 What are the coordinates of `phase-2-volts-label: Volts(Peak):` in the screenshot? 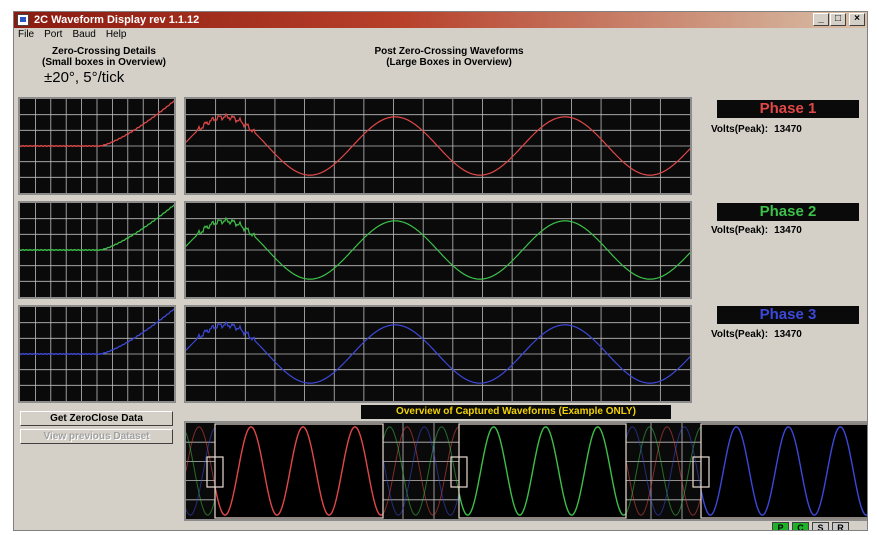 It's located at (740, 230).